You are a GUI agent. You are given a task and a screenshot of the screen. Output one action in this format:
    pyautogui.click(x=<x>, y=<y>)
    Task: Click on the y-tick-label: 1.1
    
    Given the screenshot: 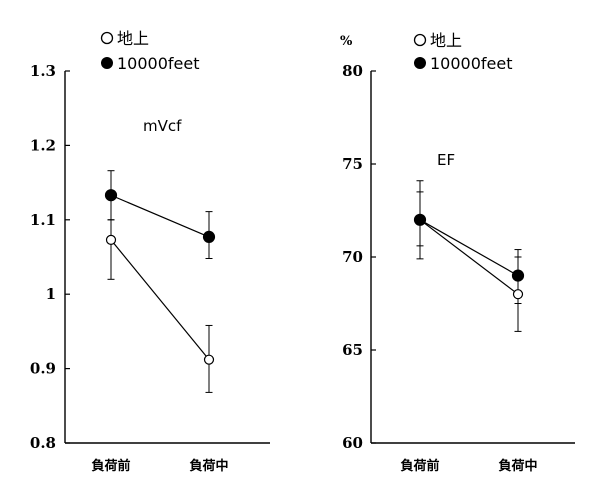 What is the action you would take?
    pyautogui.click(x=43, y=220)
    